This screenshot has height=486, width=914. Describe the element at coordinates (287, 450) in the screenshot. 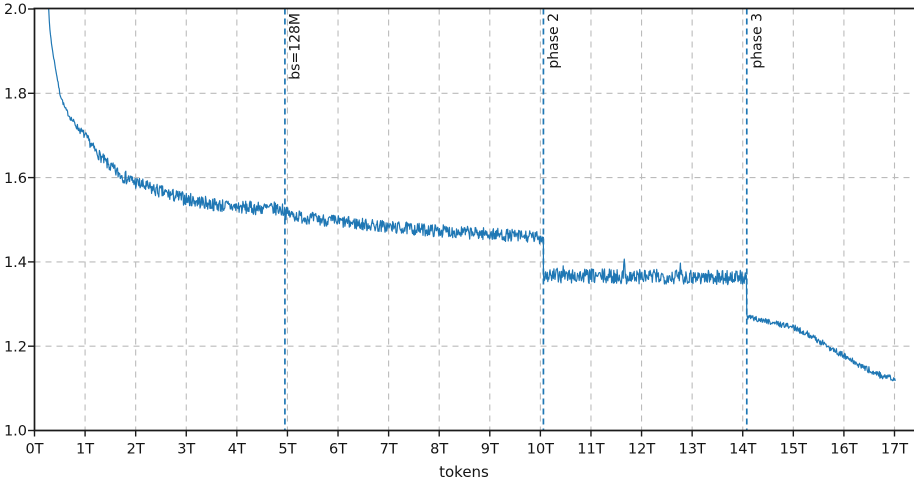

I see `x-tick-label: 5T` at that location.